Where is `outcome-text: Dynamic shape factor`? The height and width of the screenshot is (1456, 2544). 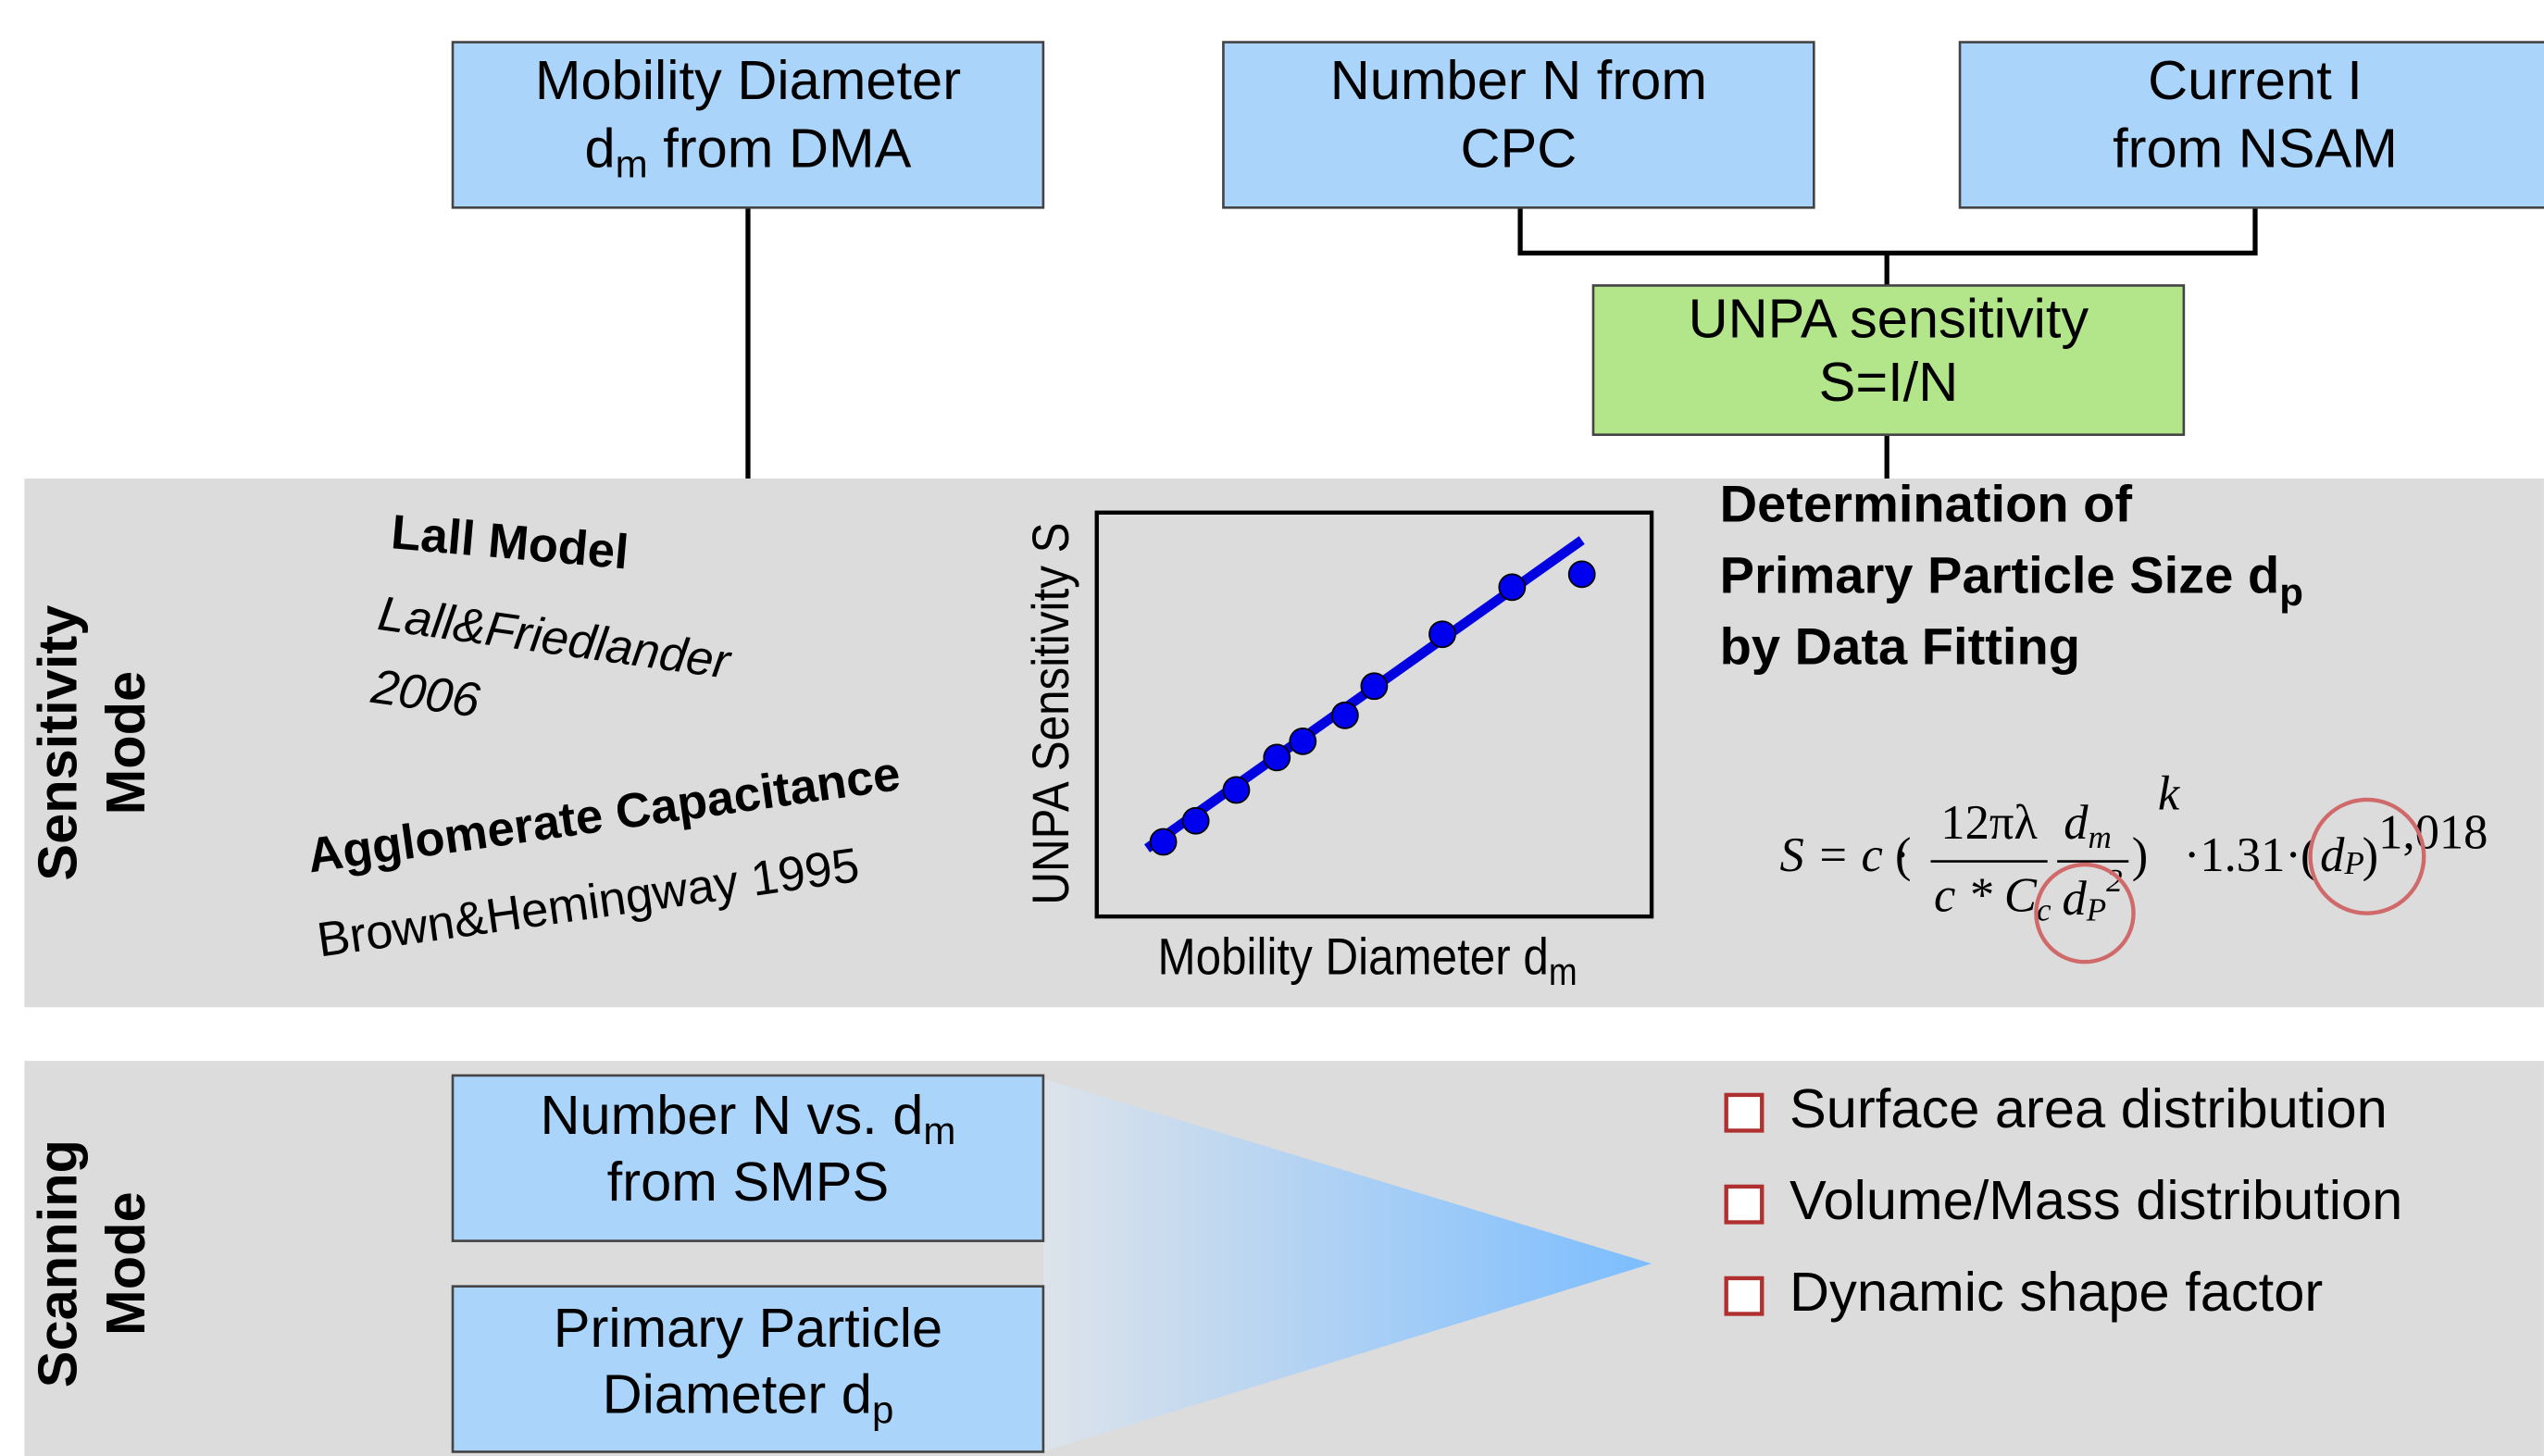 outcome-text: Dynamic shape factor is located at coordinates (2056, 1292).